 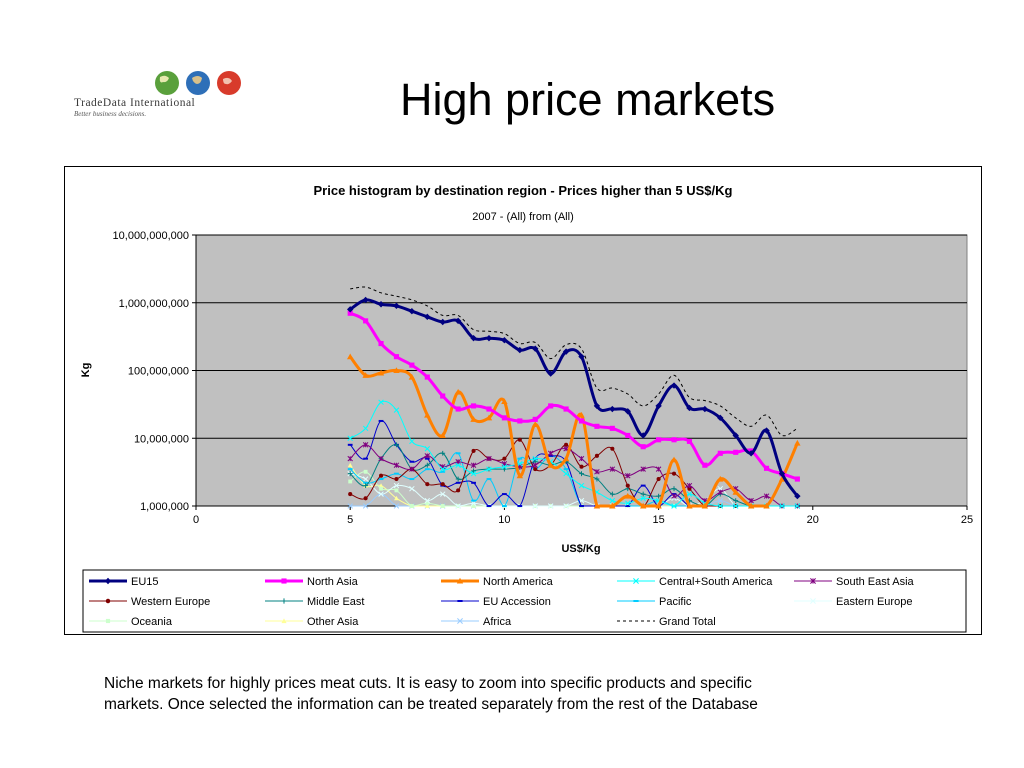 What do you see at coordinates (170, 602) in the screenshot?
I see `legend-label: Western Europe` at bounding box center [170, 602].